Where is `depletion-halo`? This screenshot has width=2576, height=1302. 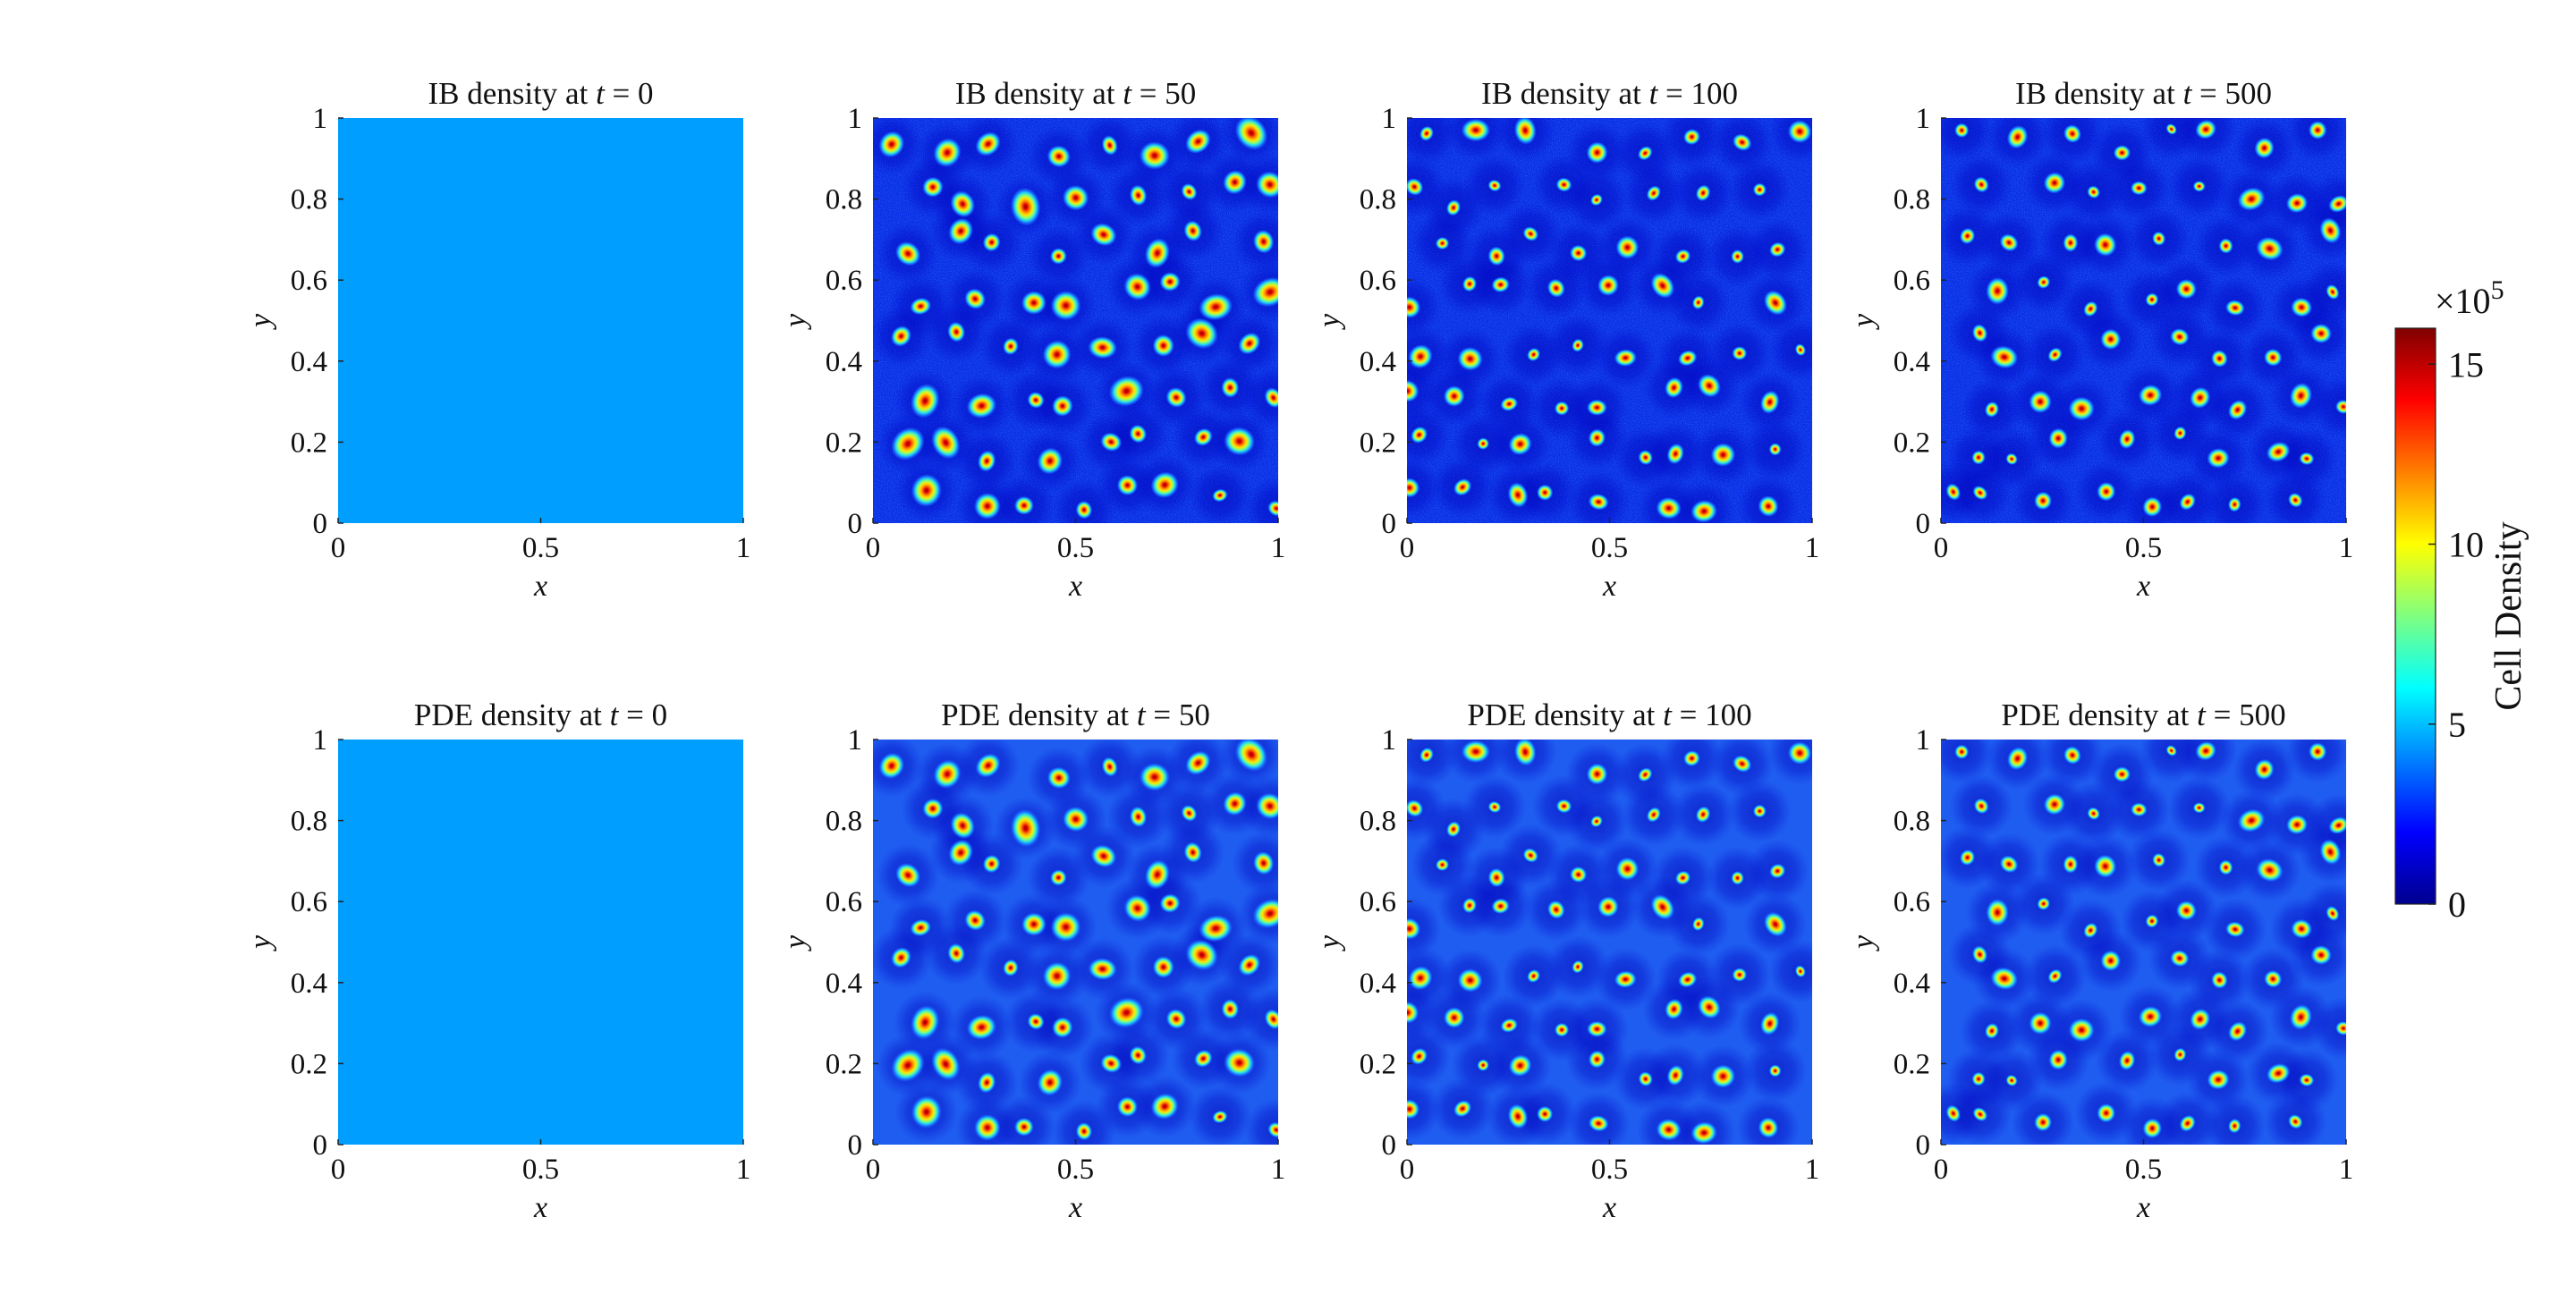 depletion-halo is located at coordinates (2206, 139).